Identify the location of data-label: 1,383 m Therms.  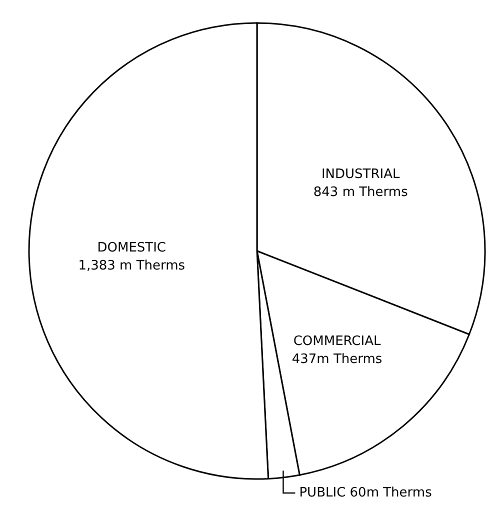
(132, 266).